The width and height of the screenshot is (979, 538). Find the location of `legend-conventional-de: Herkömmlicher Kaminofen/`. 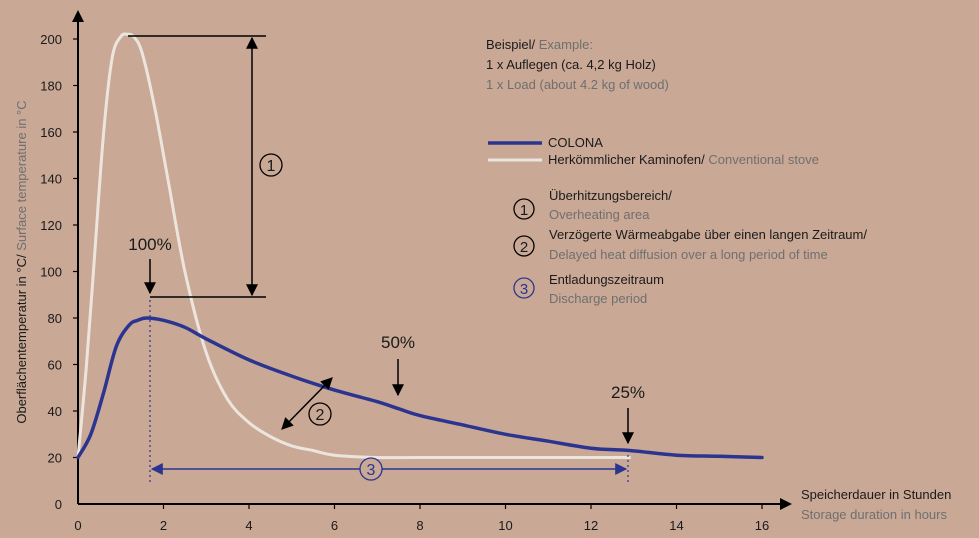

legend-conventional-de: Herkömmlicher Kaminofen/ is located at coordinates (626, 159).